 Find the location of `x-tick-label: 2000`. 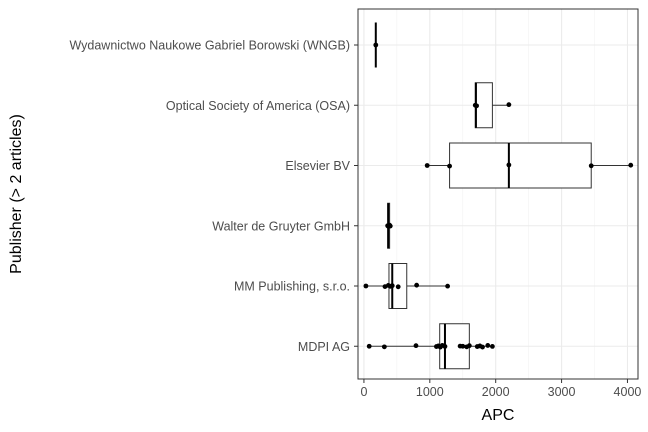

x-tick-label: 2000 is located at coordinates (496, 392).